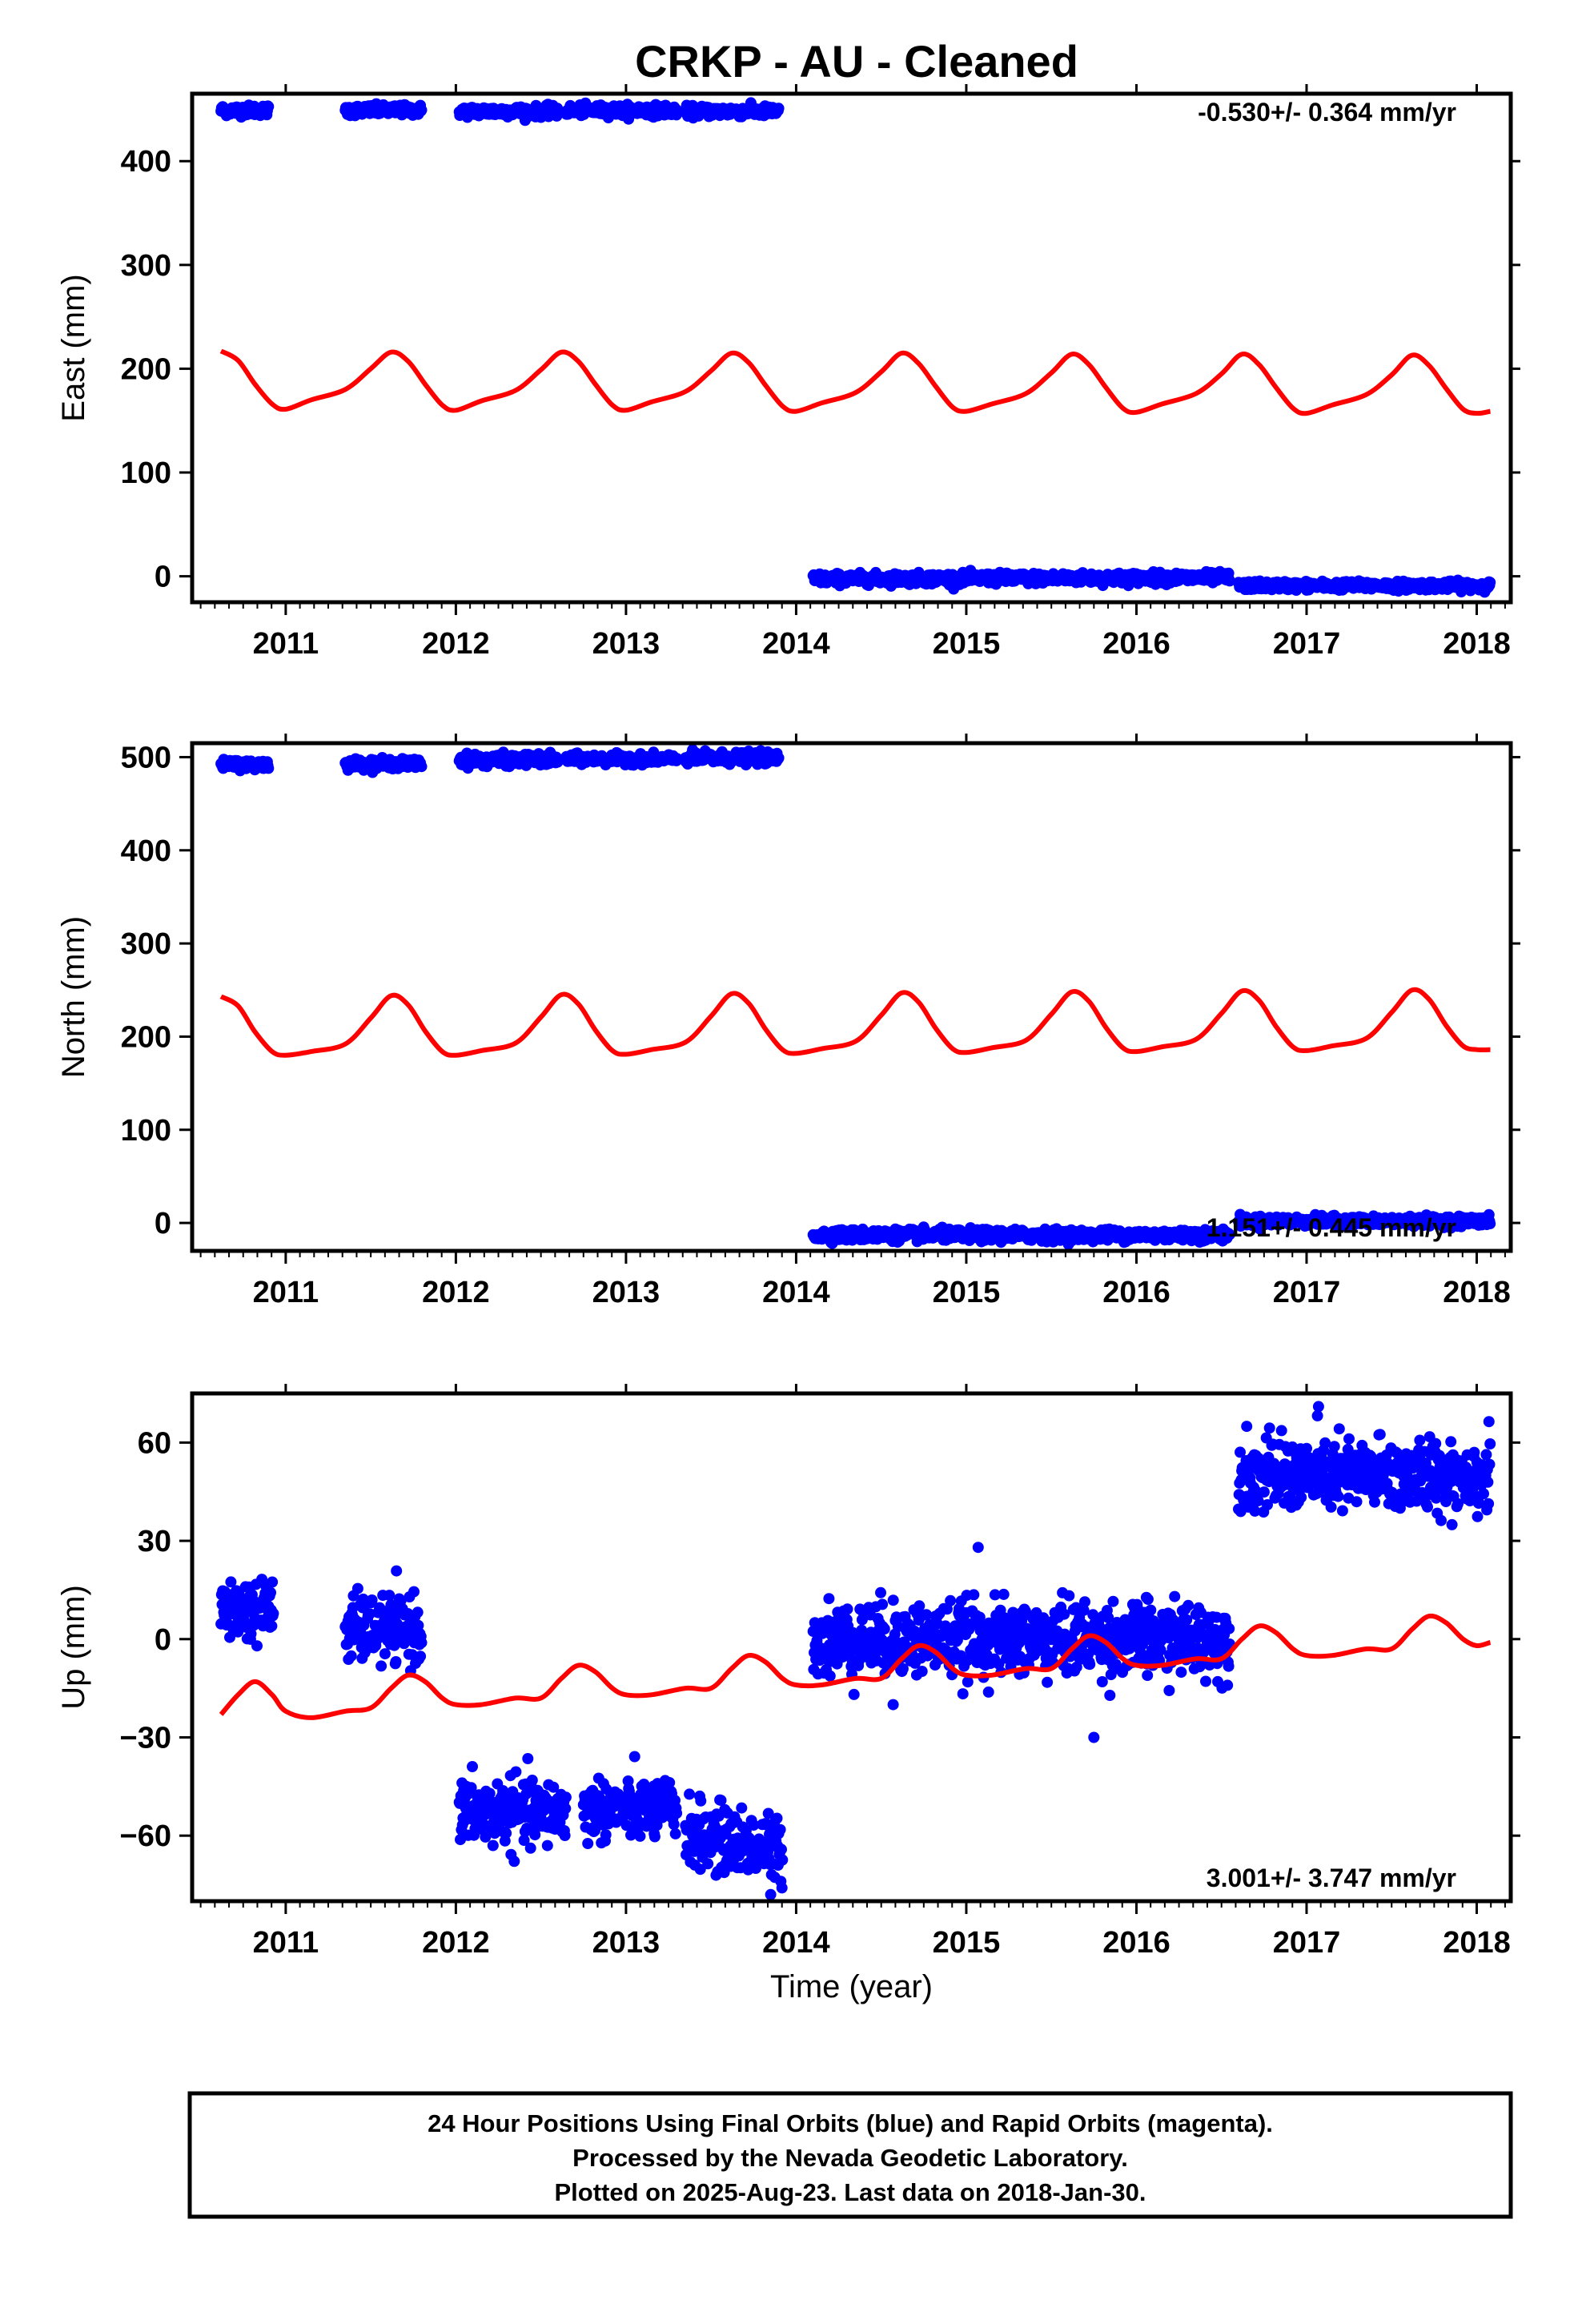 The image size is (1582, 2324). What do you see at coordinates (1331, 1227) in the screenshot?
I see `north-rate-label: 1.151+/- 0.445 mm/yr` at bounding box center [1331, 1227].